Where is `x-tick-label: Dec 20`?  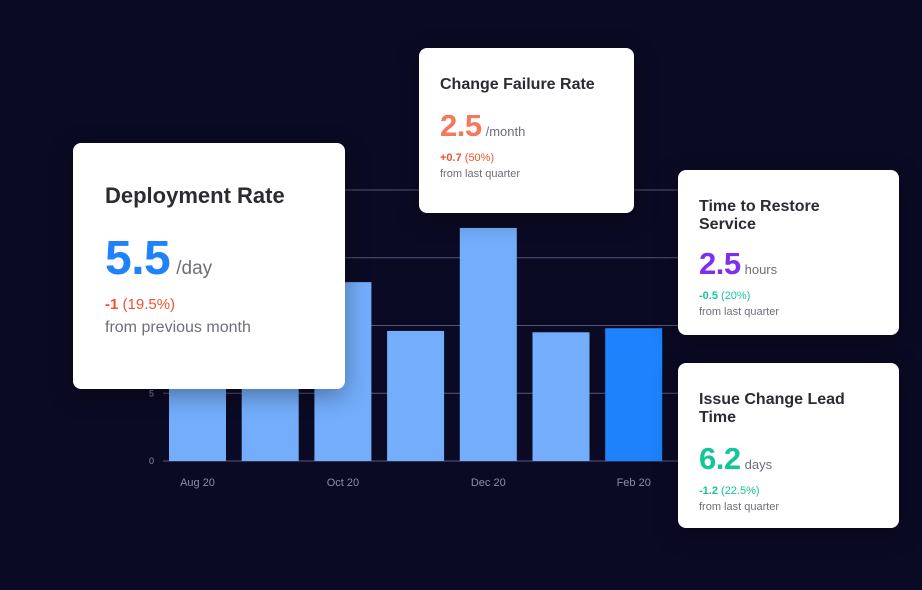 x-tick-label: Dec 20 is located at coordinates (488, 483).